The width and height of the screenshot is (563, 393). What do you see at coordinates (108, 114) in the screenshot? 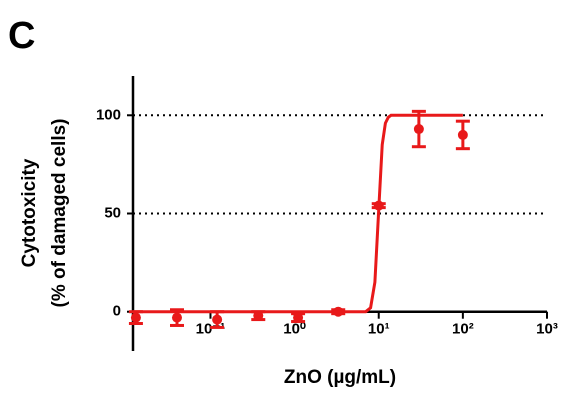
I see `y-tick-label: 100` at bounding box center [108, 114].